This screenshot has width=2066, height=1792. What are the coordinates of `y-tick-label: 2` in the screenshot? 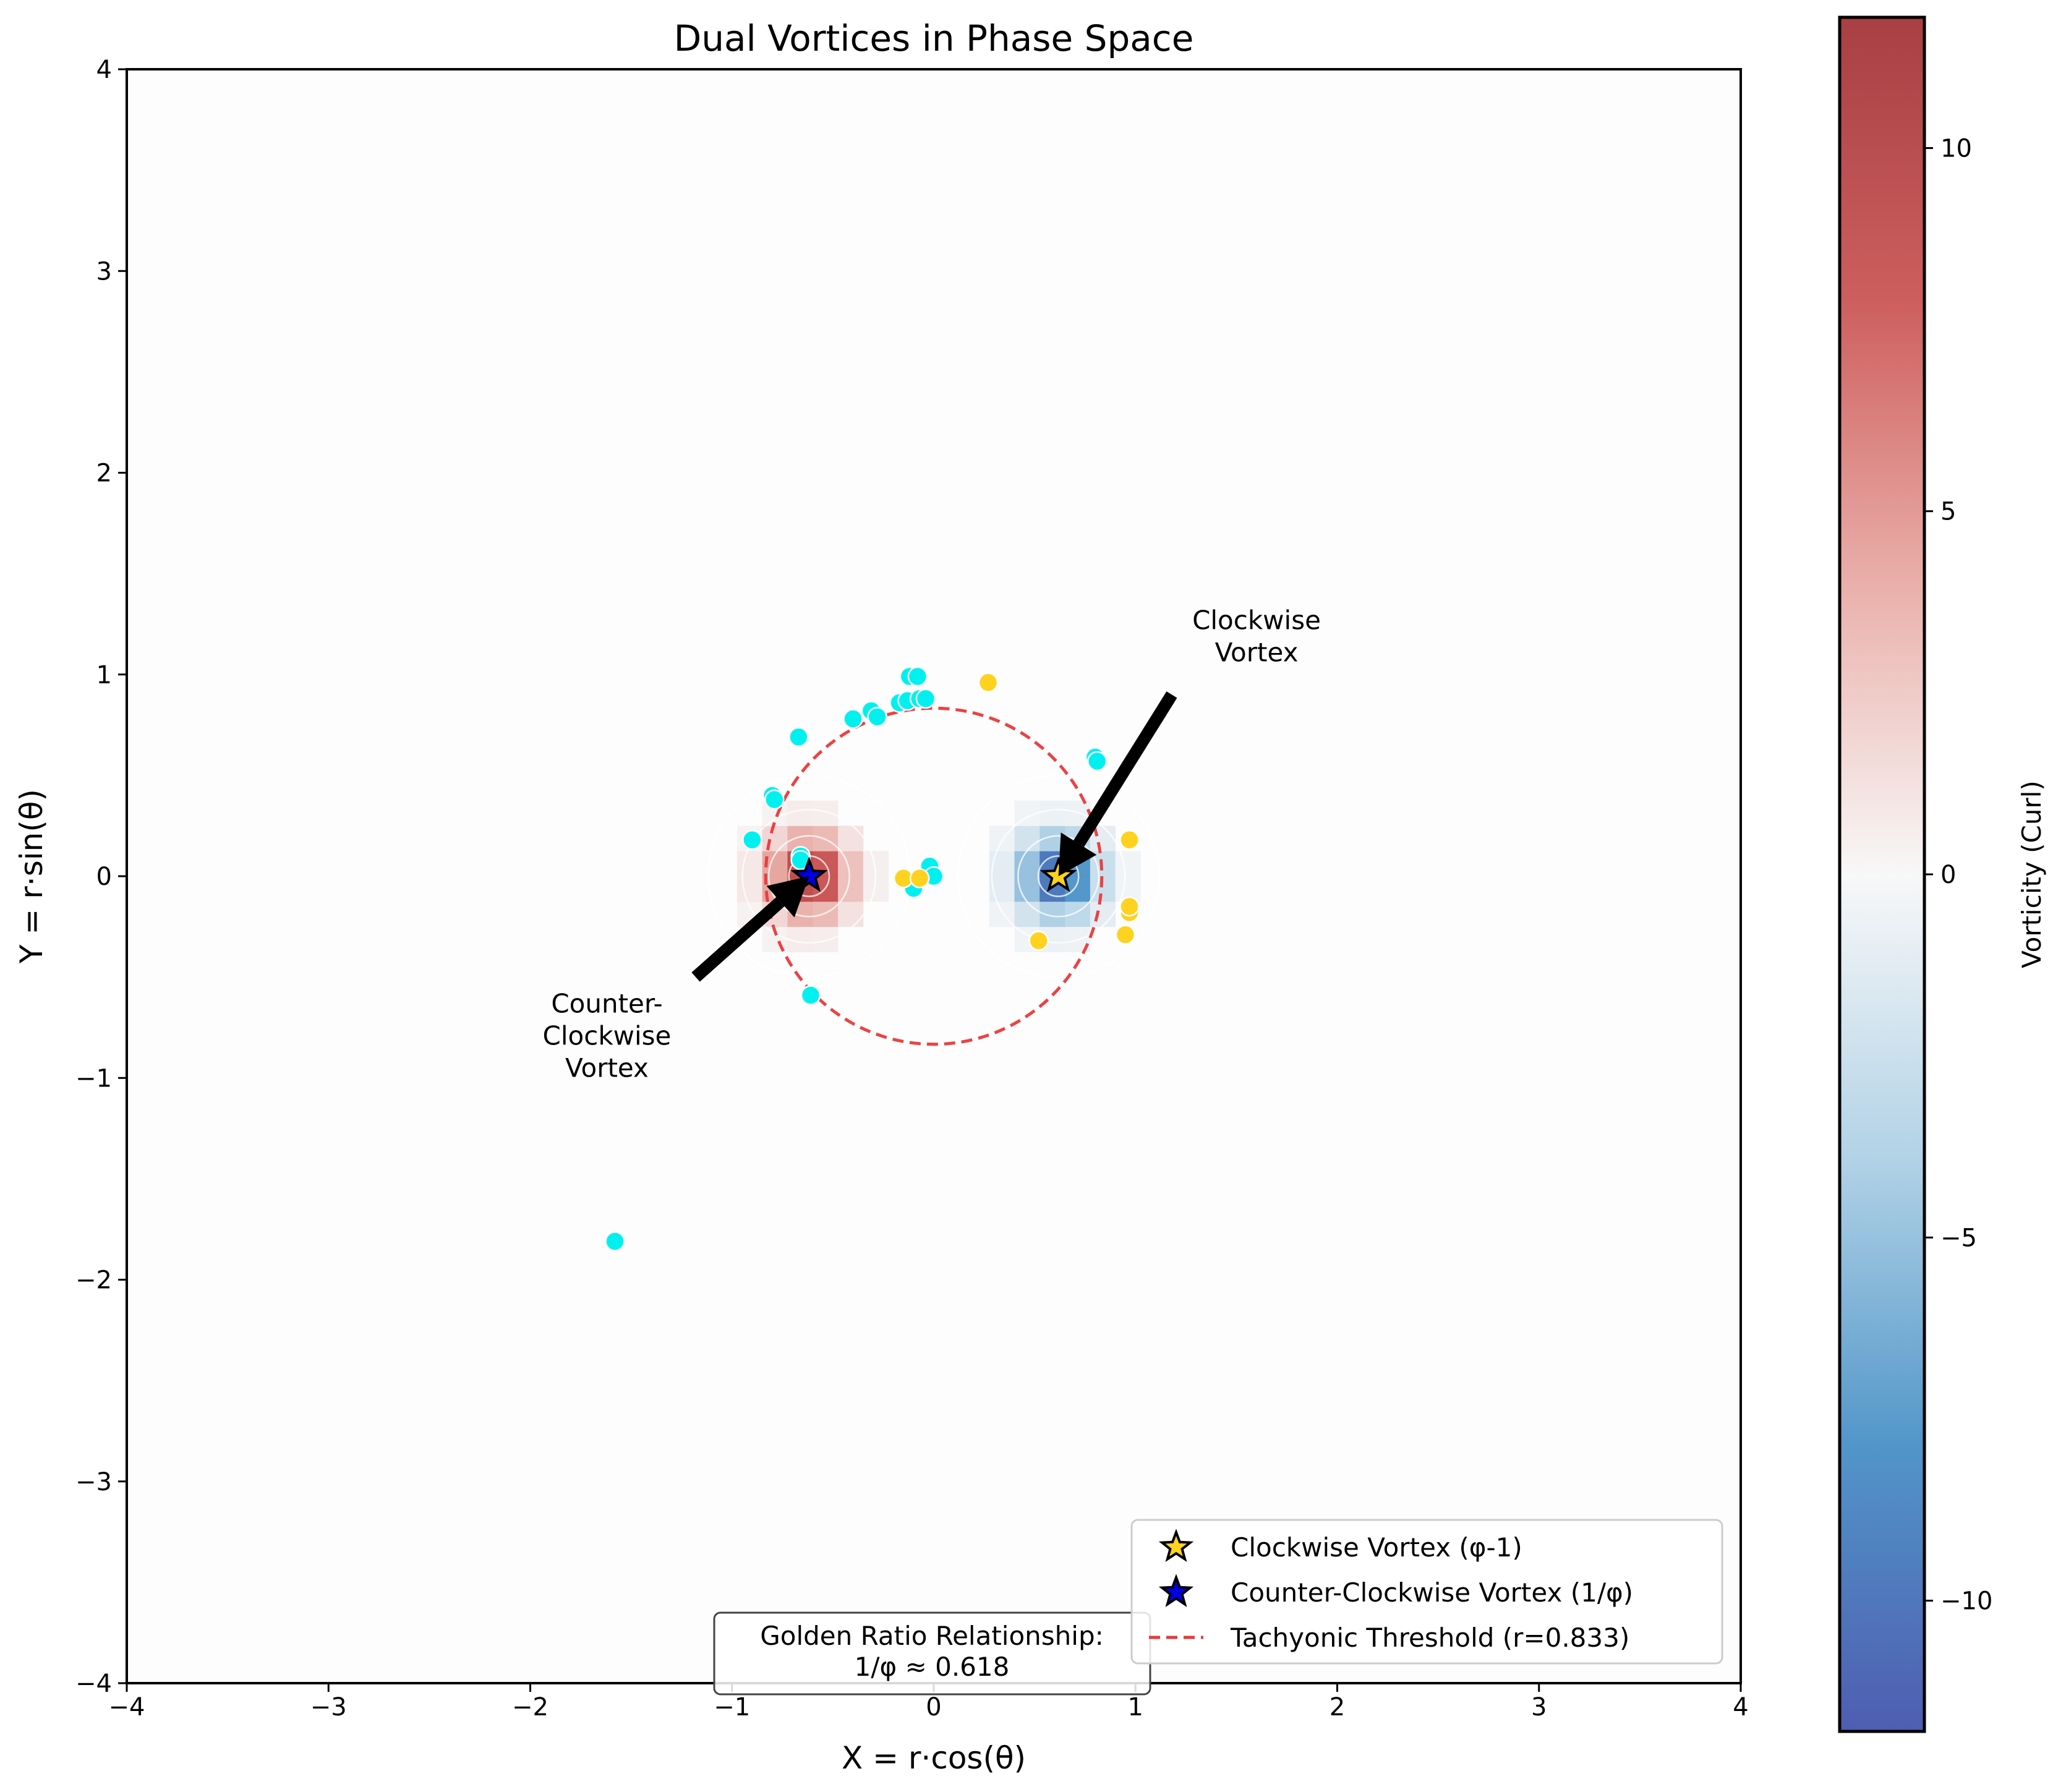 It's located at (104, 473).